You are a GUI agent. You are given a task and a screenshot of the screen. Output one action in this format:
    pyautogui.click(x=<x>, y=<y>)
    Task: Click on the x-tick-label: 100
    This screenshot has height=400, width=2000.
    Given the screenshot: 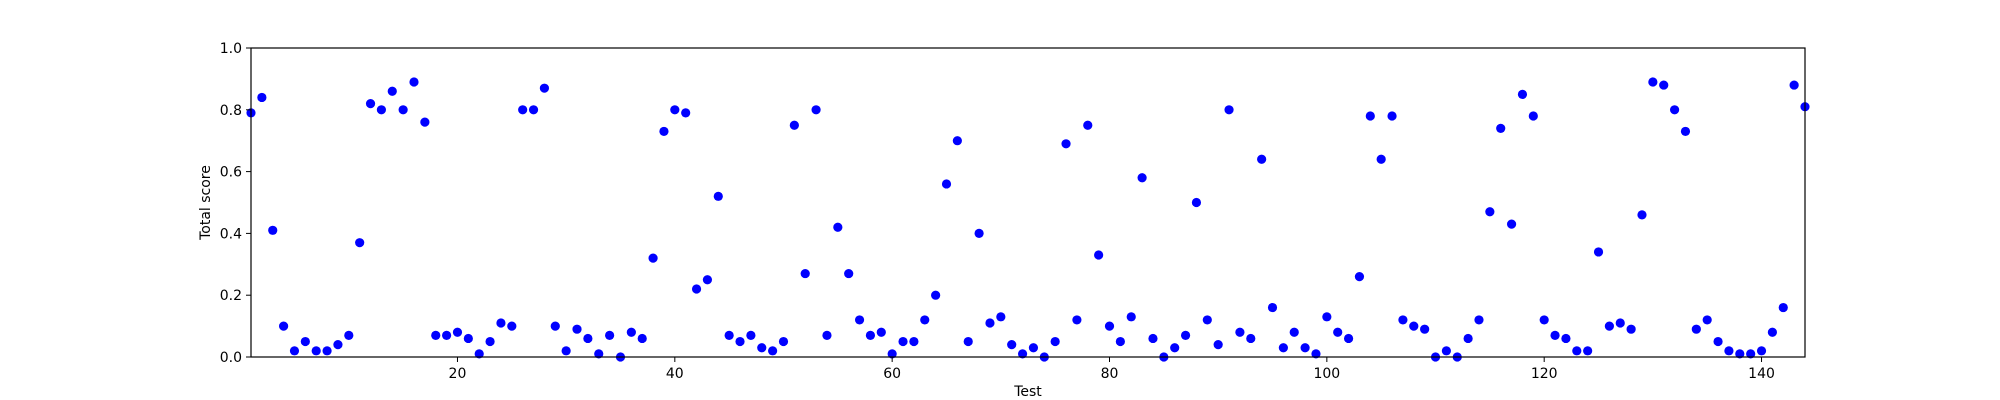 What is the action you would take?
    pyautogui.click(x=1326, y=374)
    